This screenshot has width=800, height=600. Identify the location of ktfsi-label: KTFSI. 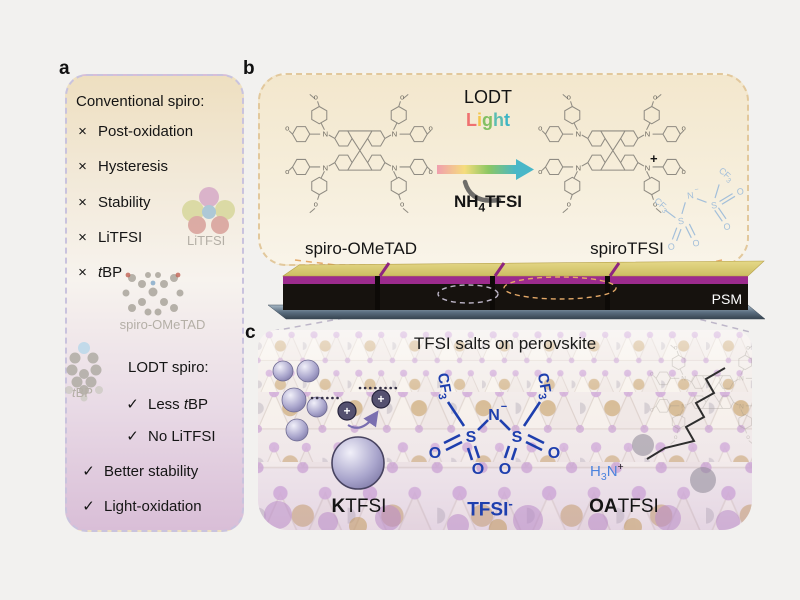
(359, 506).